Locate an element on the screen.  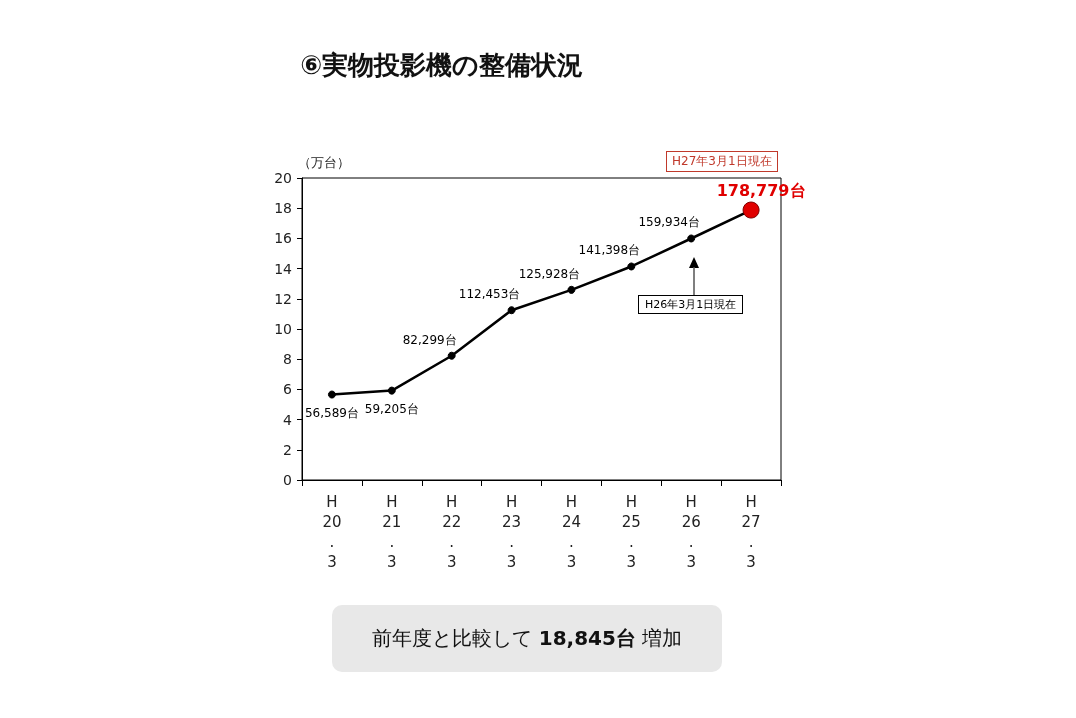
y-axis-title: （万台） is located at coordinates (324, 163).